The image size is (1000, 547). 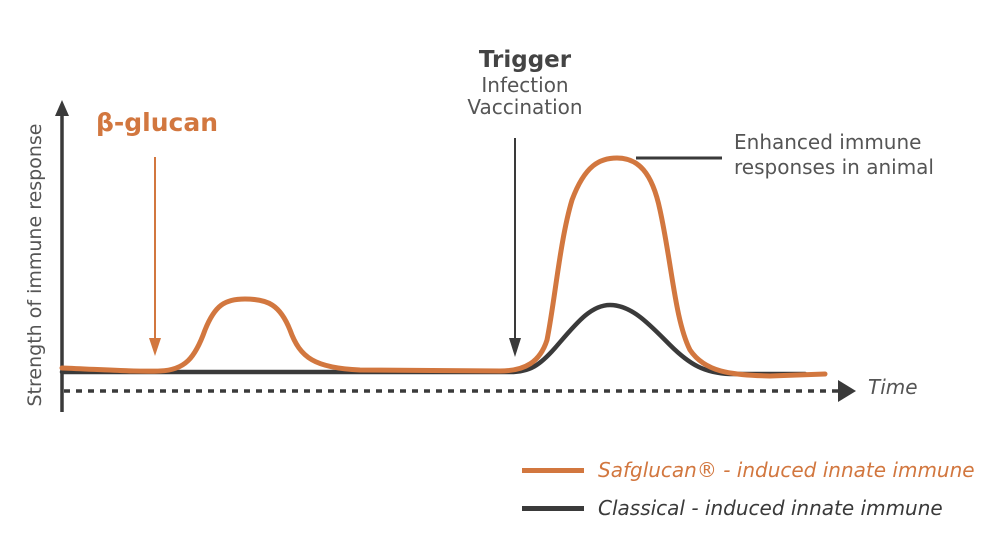 I want to click on y-axis-label: Strength of immune response, so click(x=35, y=265).